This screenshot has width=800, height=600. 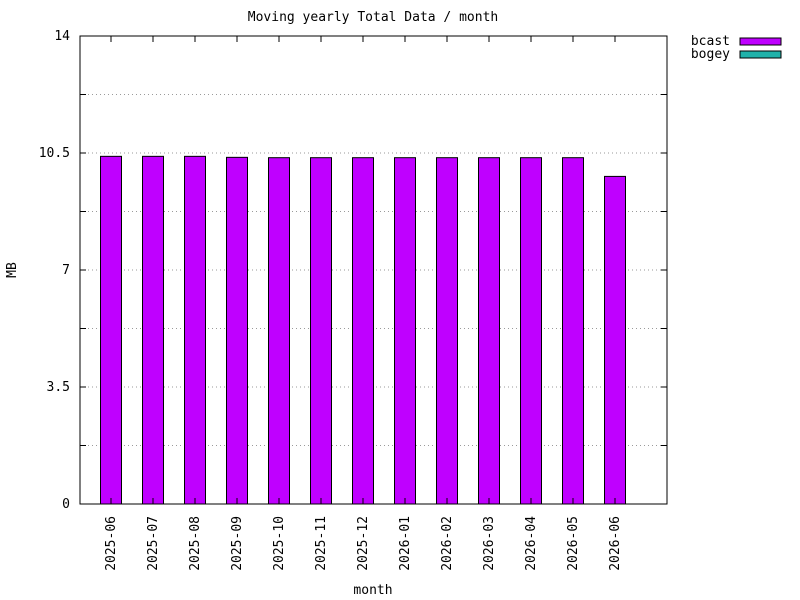 What do you see at coordinates (710, 54) in the screenshot?
I see `legend-label: bogey` at bounding box center [710, 54].